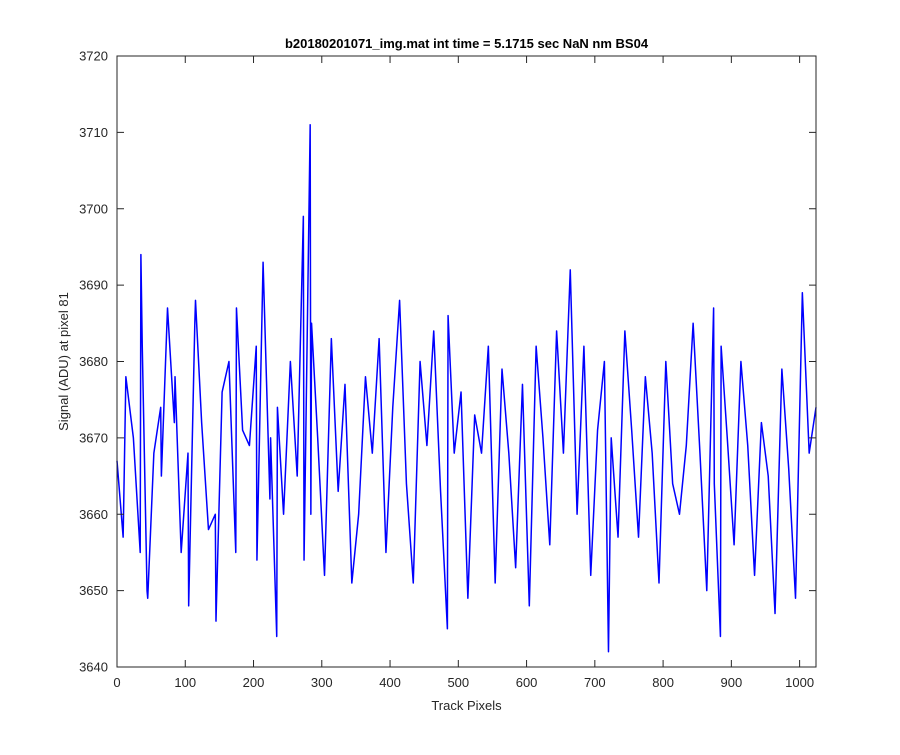 The image size is (900, 755). Describe the element at coordinates (799, 682) in the screenshot. I see `x-tick-label: 1000` at that location.